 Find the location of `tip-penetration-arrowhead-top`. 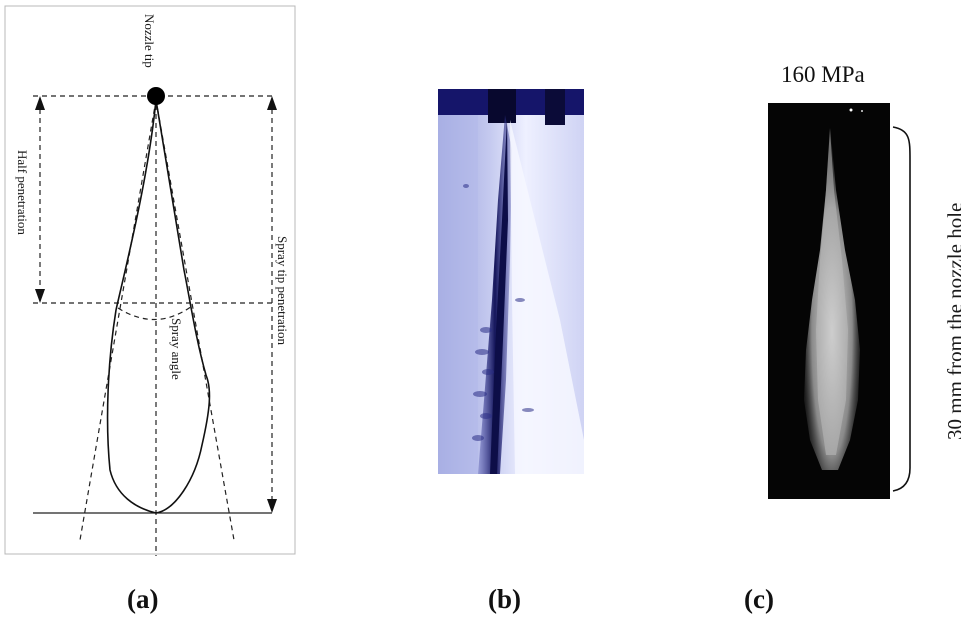

tip-penetration-arrowhead-top is located at coordinates (272, 103).